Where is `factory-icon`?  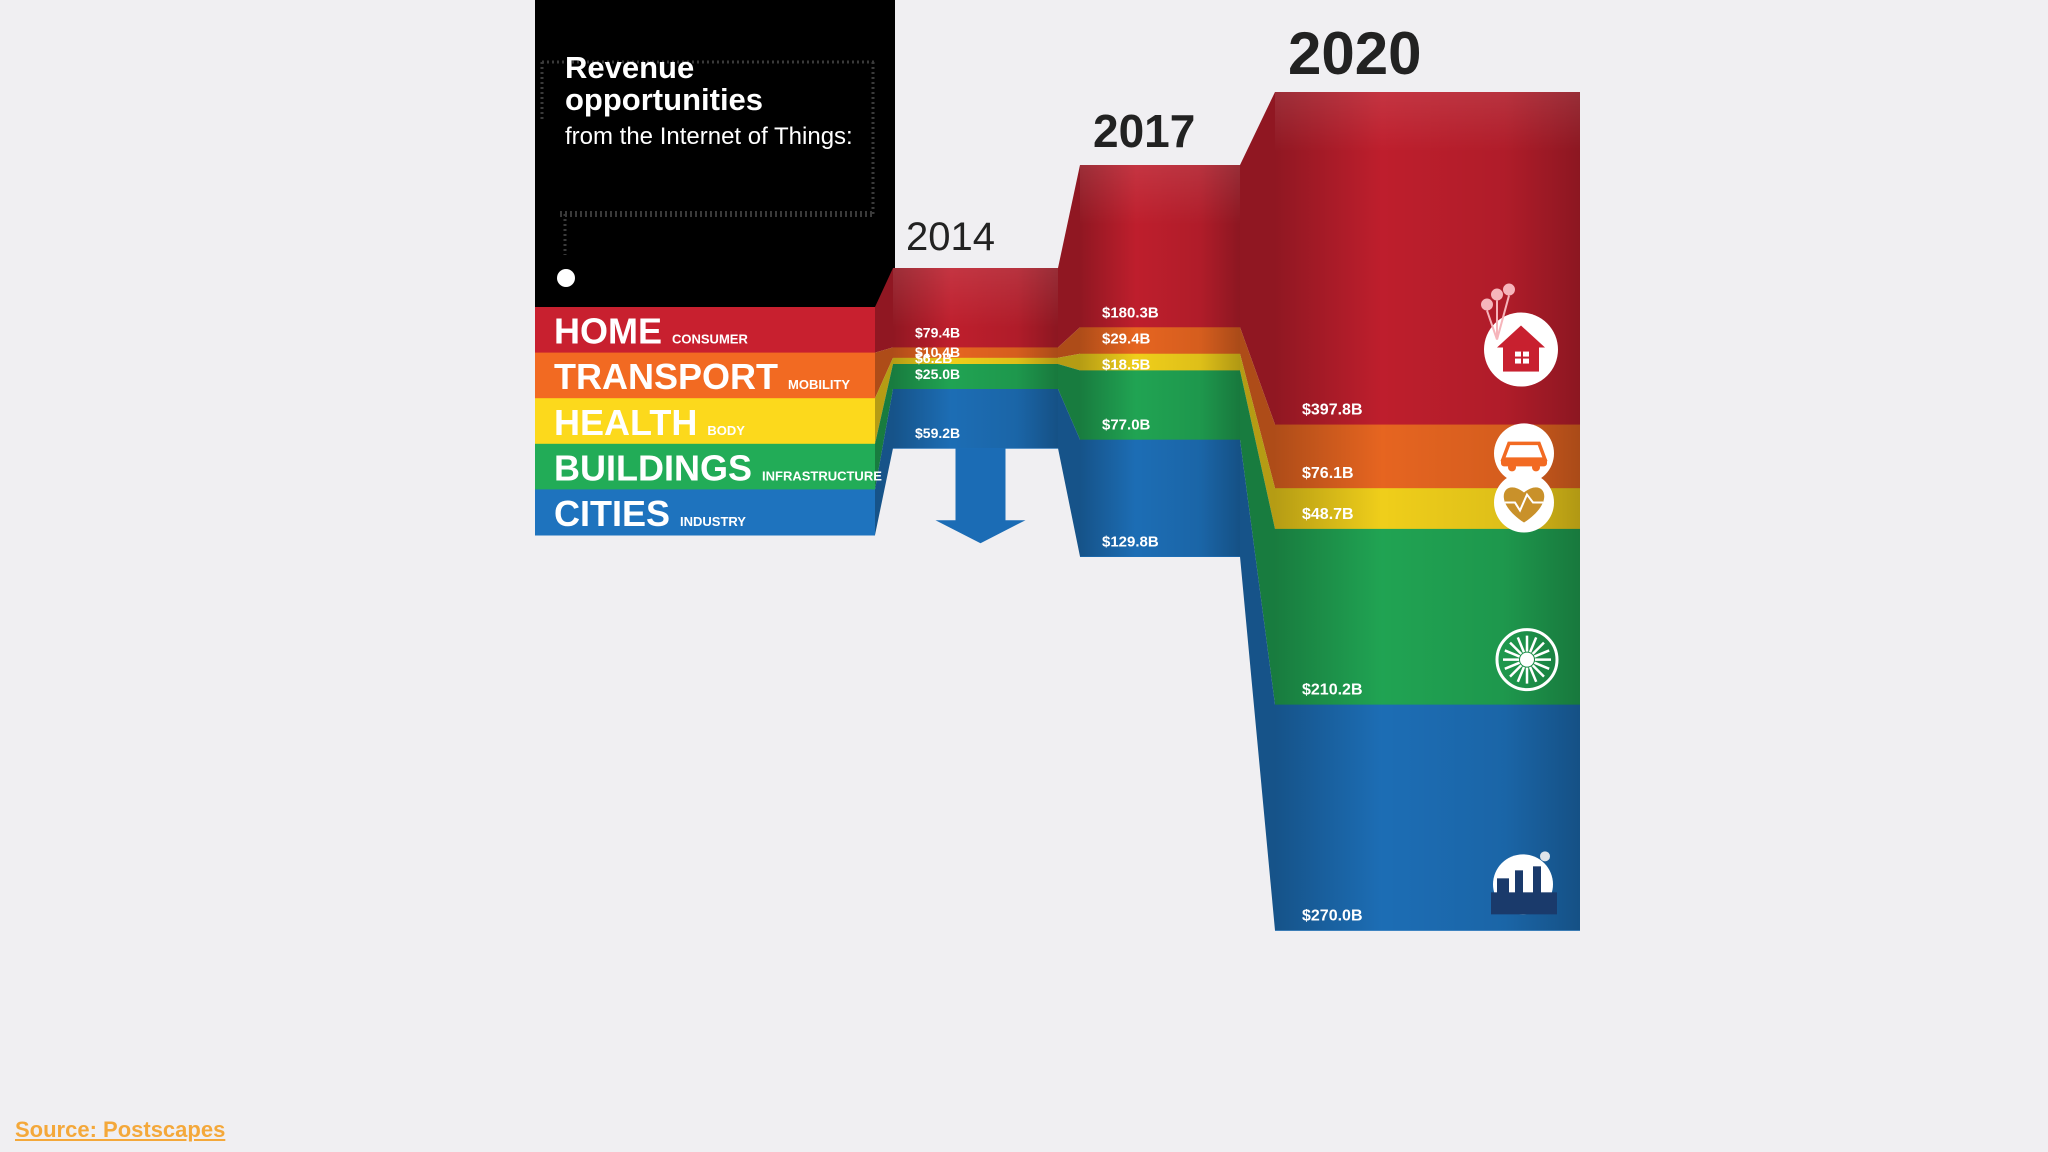
factory-icon is located at coordinates (1524, 883).